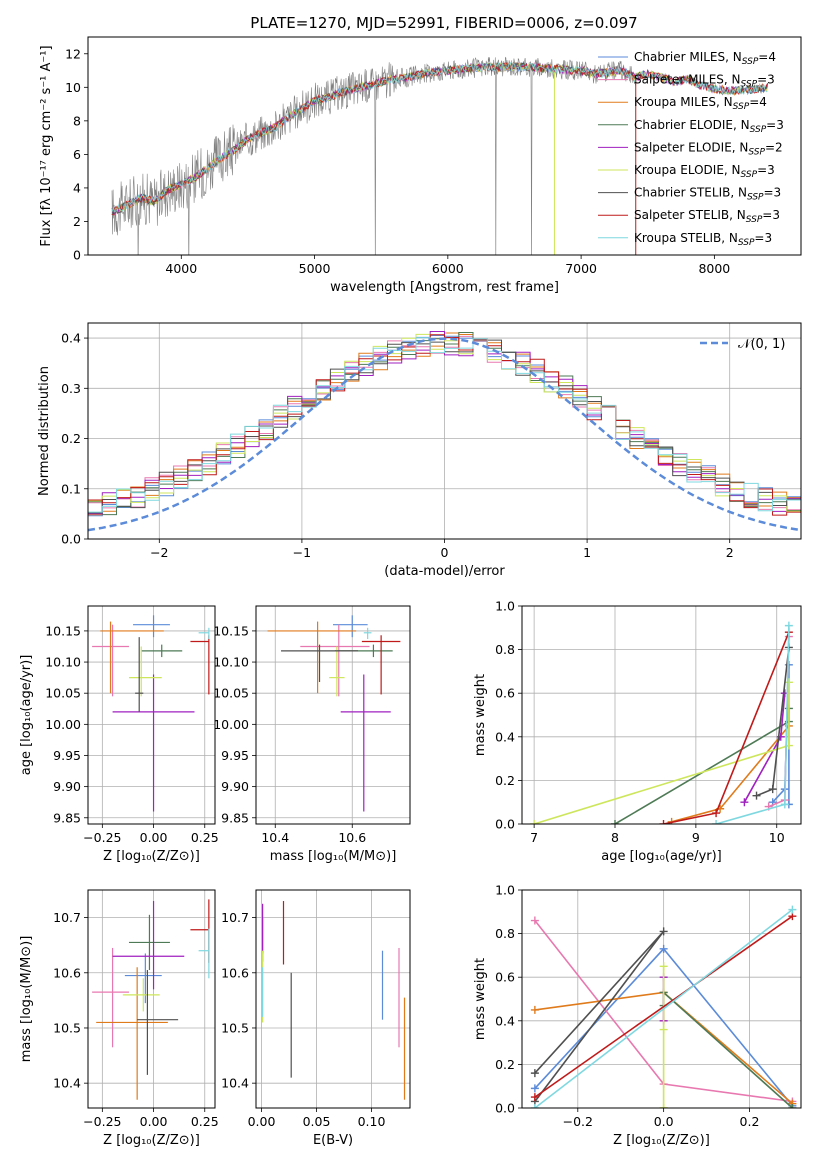 Image resolution: width=819 pixels, height=1170 pixels. Describe the element at coordinates (231, 630) in the screenshot. I see `y-tick-label: 10.15` at that location.